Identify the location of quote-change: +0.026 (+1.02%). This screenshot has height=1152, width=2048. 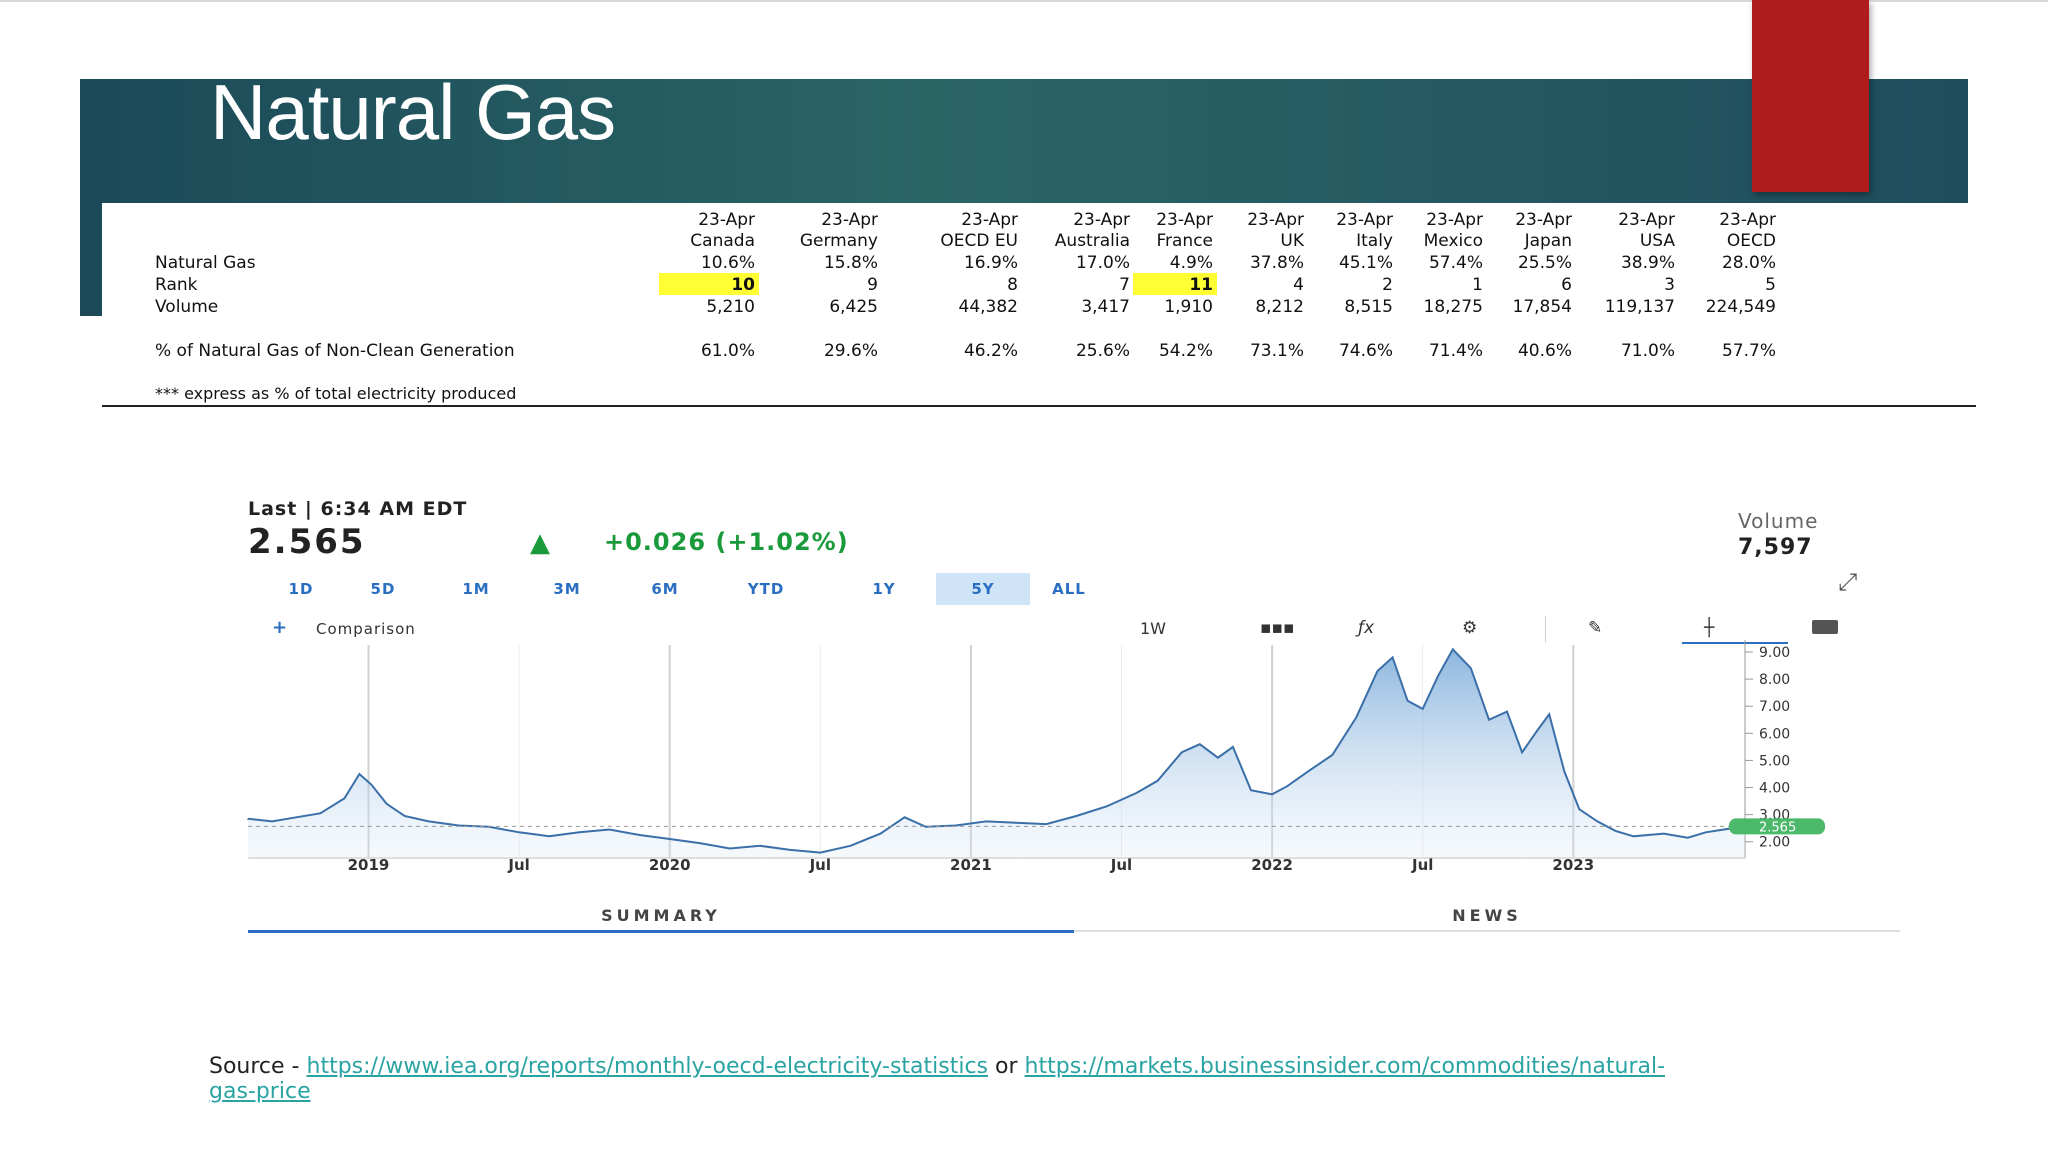
(726, 542).